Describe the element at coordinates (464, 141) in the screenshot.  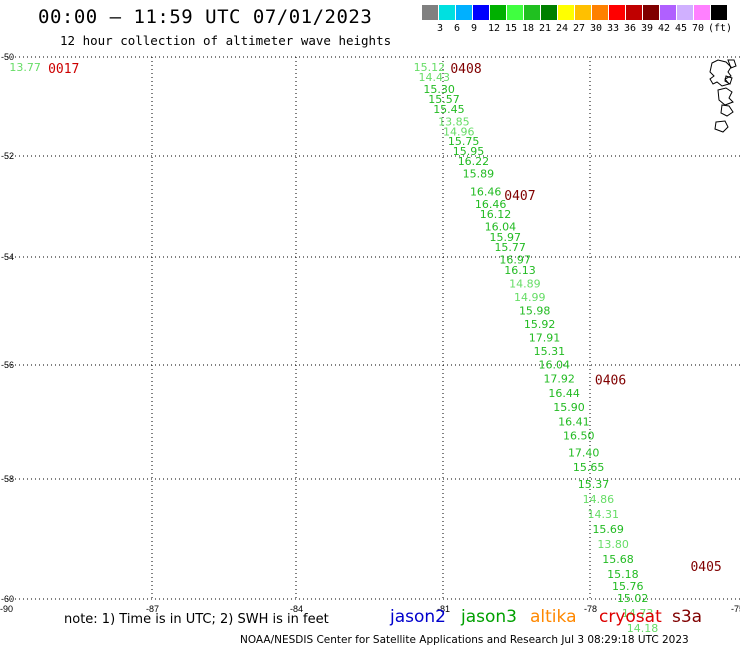
I see `swh-value: 15.75` at that location.